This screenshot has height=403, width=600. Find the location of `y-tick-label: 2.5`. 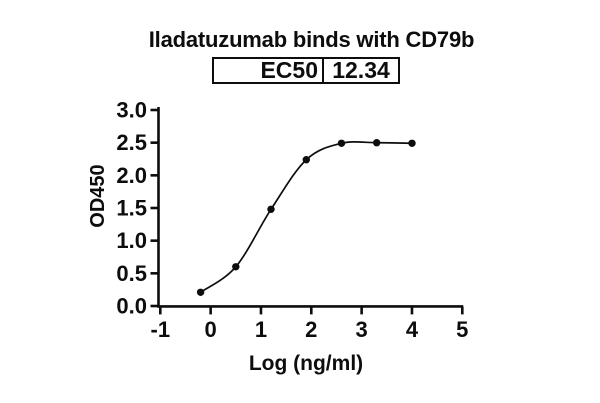

y-tick-label: 2.5 is located at coordinates (131, 142).